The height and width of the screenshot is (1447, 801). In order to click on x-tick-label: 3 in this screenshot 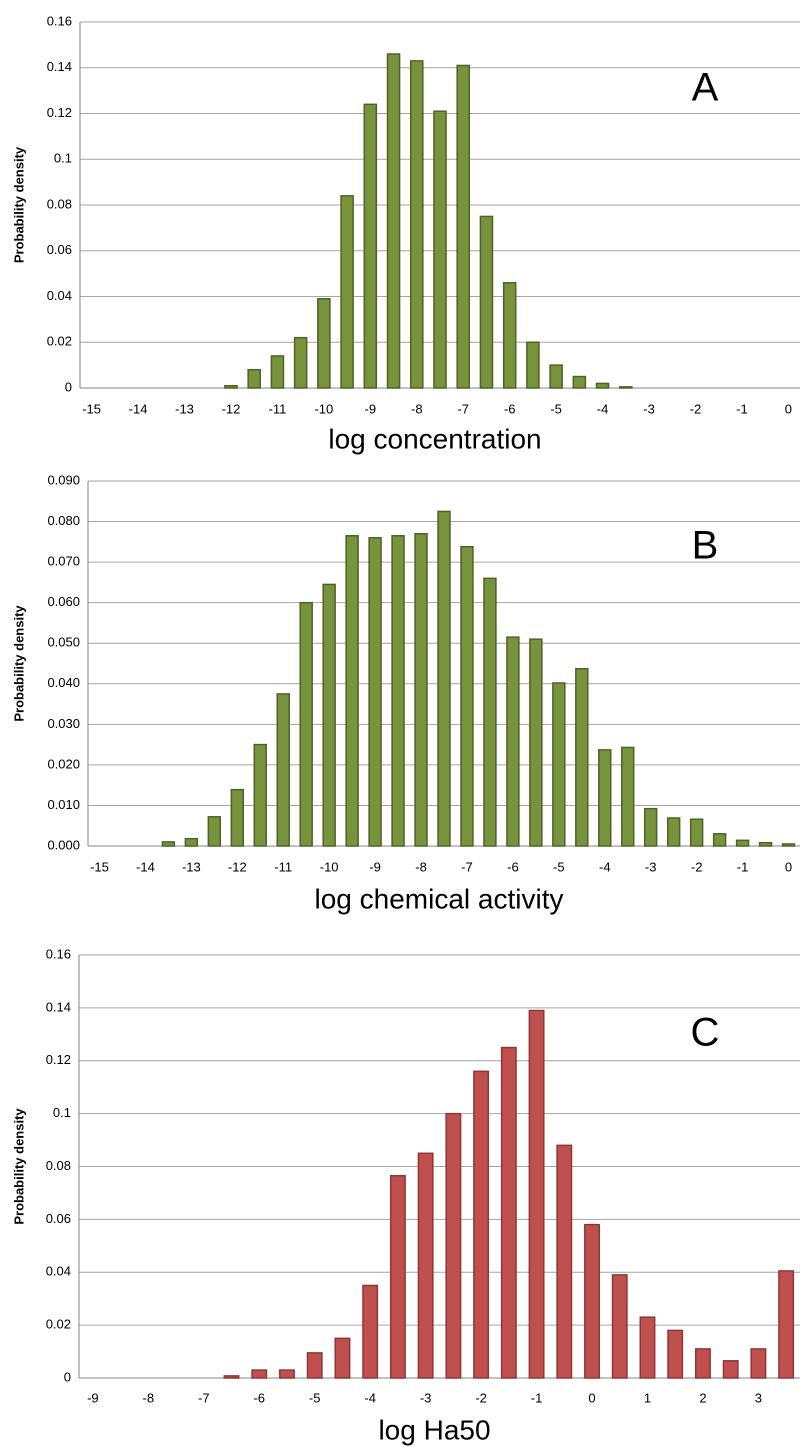, I will do `click(758, 1397)`.